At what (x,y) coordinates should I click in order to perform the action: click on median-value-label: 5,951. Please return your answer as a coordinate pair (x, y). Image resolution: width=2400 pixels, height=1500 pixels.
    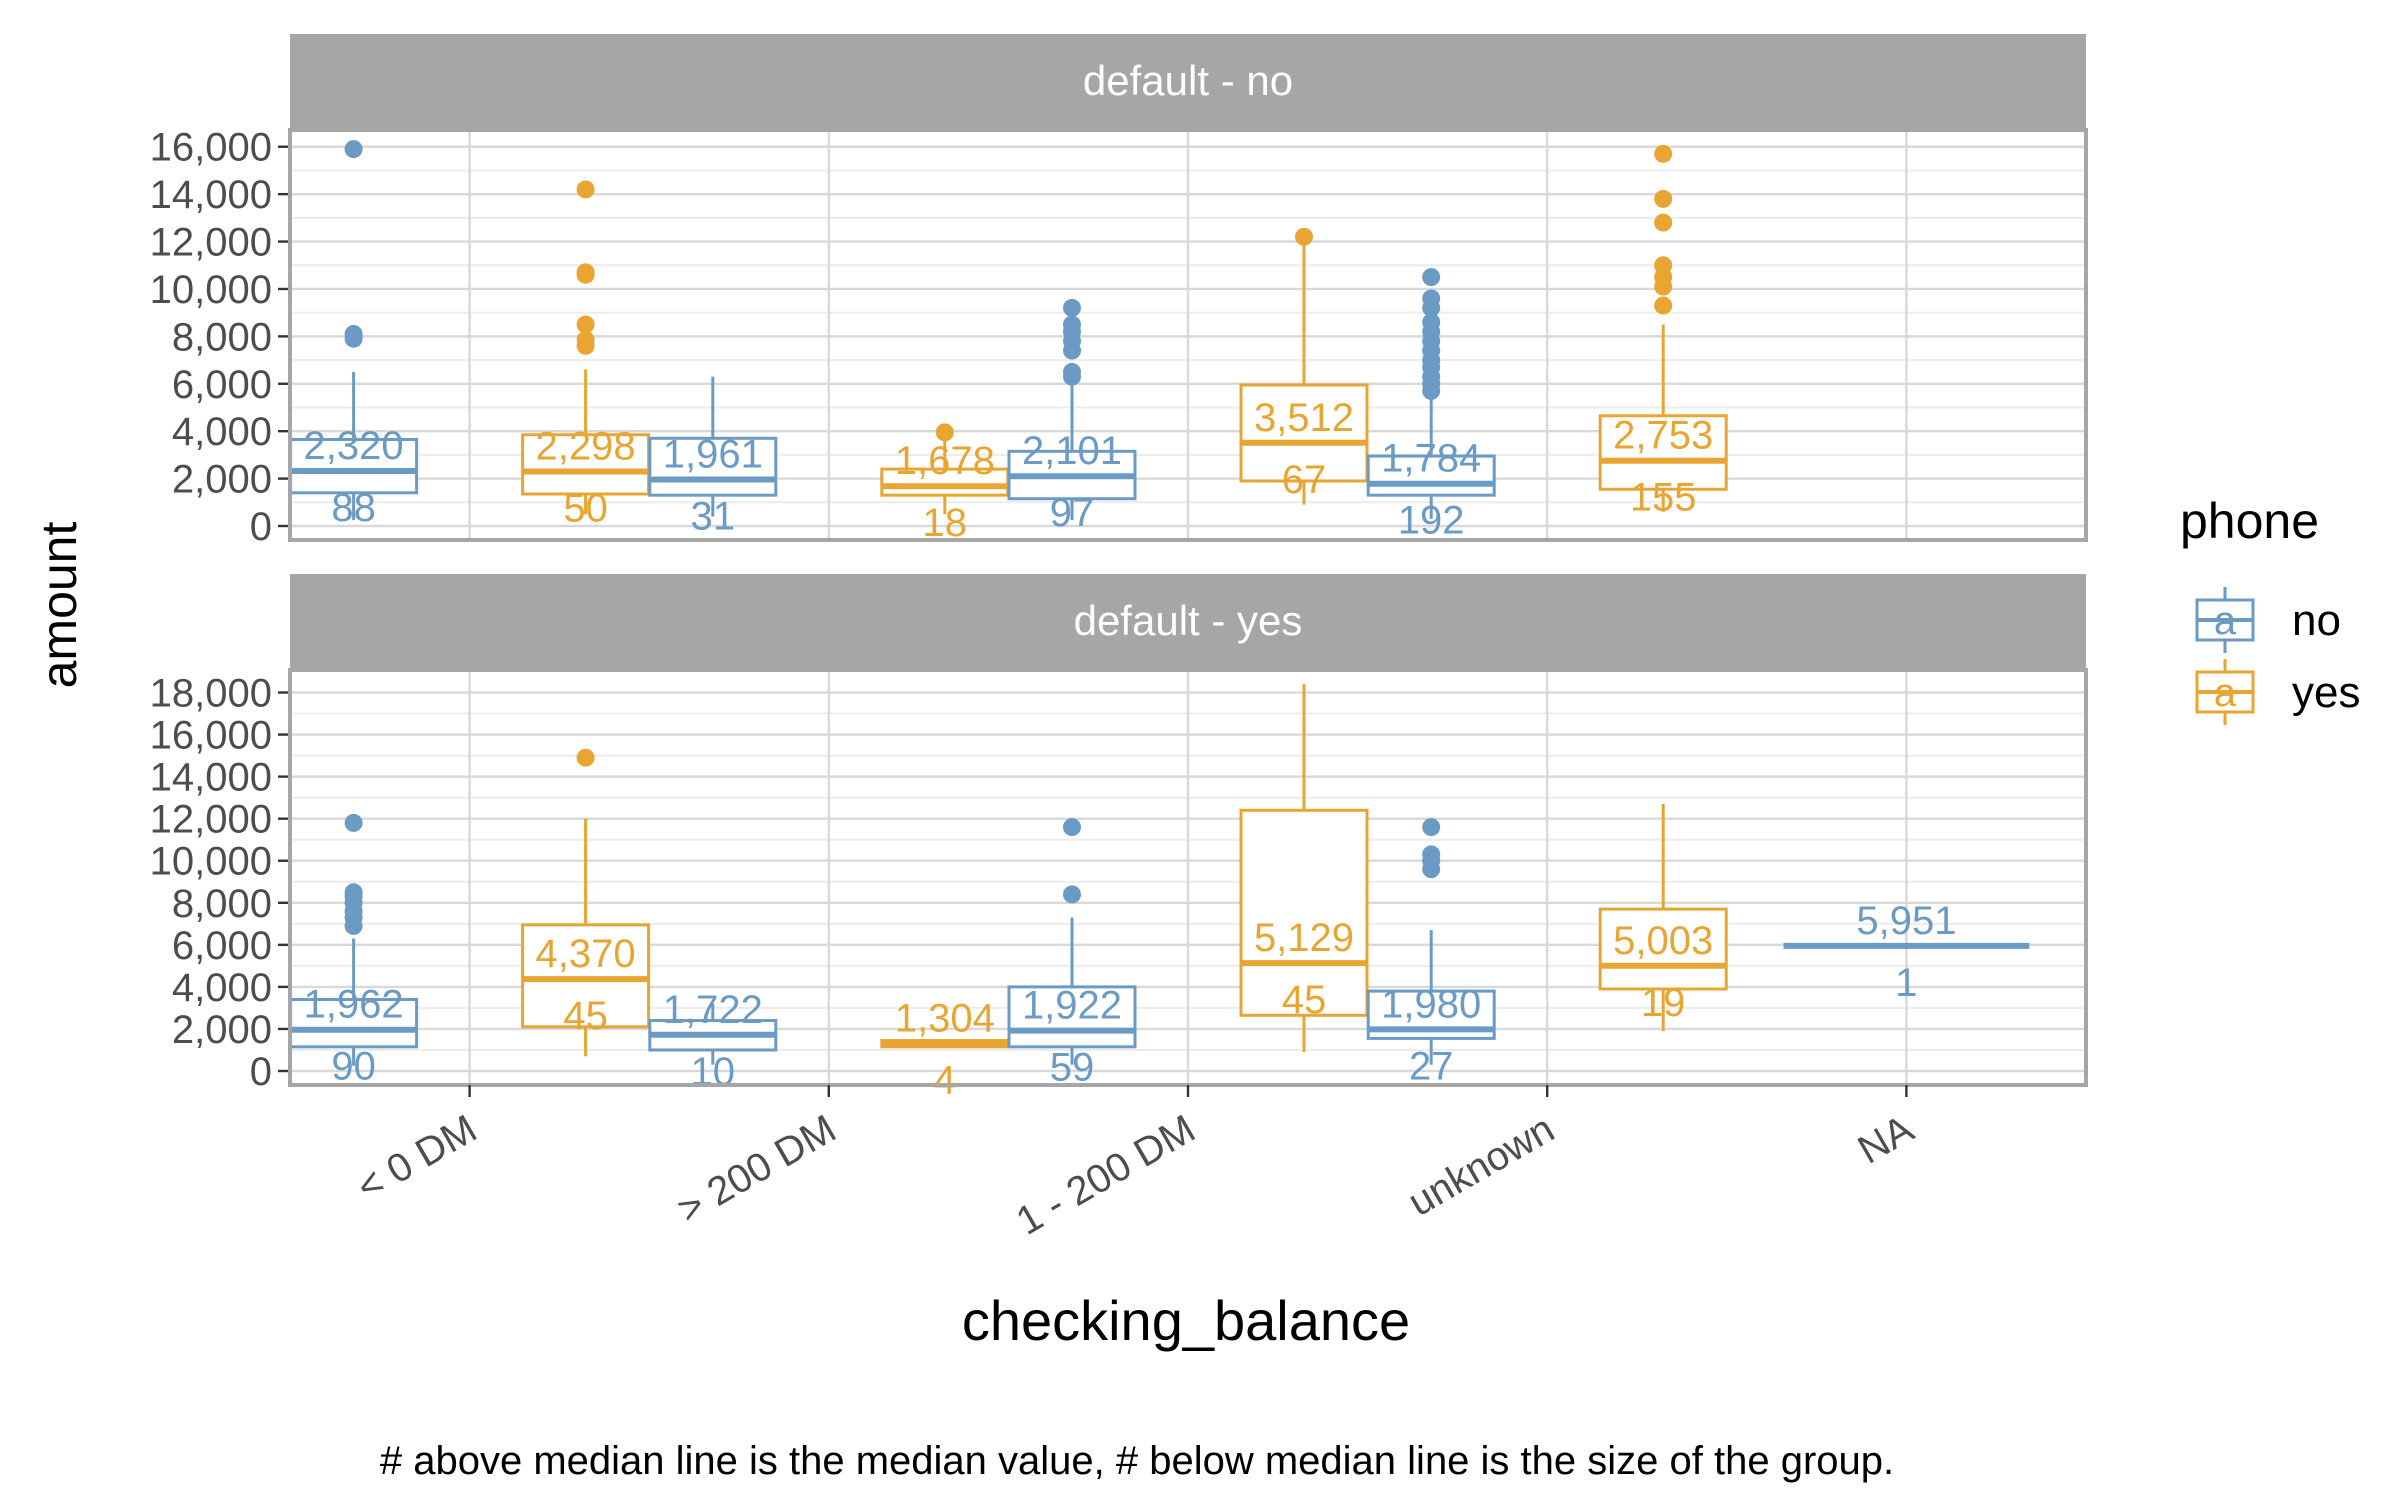
    Looking at the image, I should click on (1906, 921).